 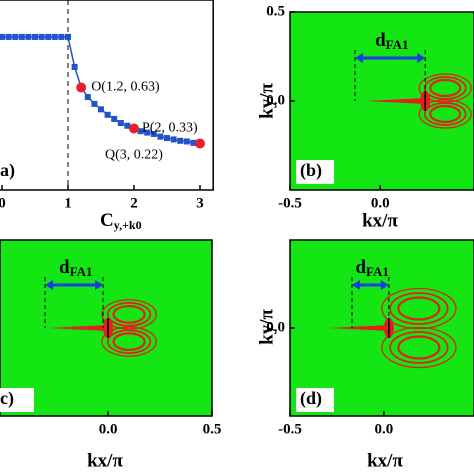 What do you see at coordinates (68, 203) in the screenshot?
I see `x-tick-label: 1` at bounding box center [68, 203].